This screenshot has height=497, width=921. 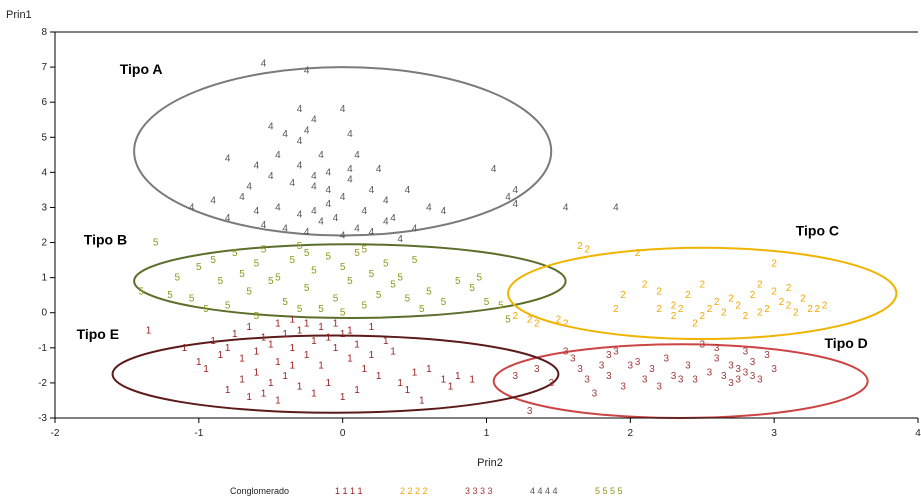 What do you see at coordinates (19, 15) in the screenshot?
I see `y-axis-label: Prin1` at bounding box center [19, 15].